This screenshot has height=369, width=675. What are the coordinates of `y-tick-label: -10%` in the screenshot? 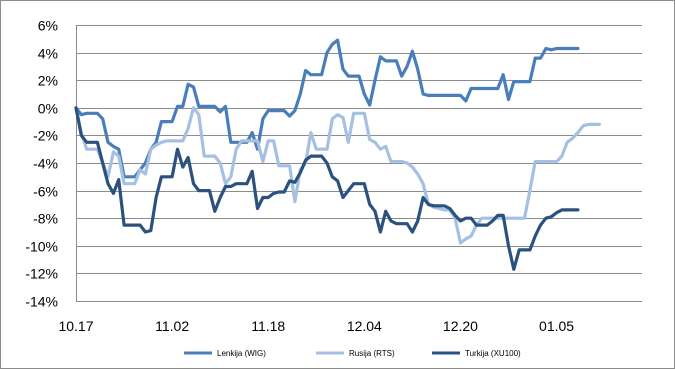 It's located at (41, 247).